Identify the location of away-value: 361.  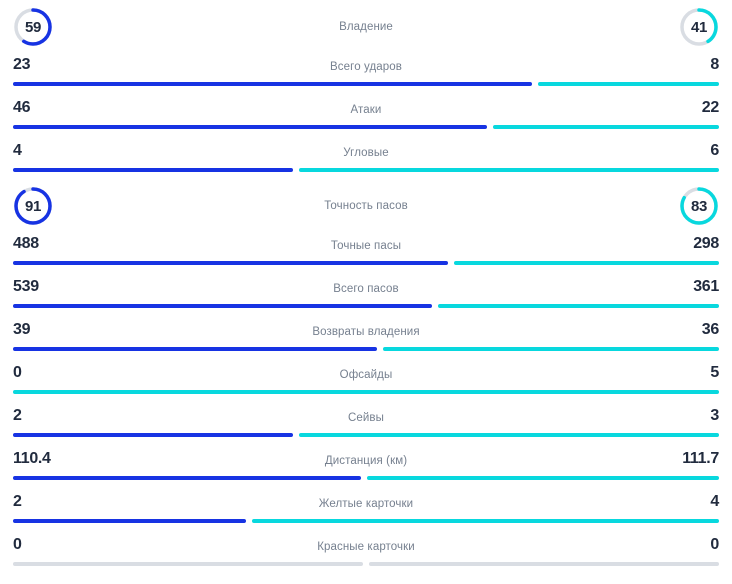
(706, 286).